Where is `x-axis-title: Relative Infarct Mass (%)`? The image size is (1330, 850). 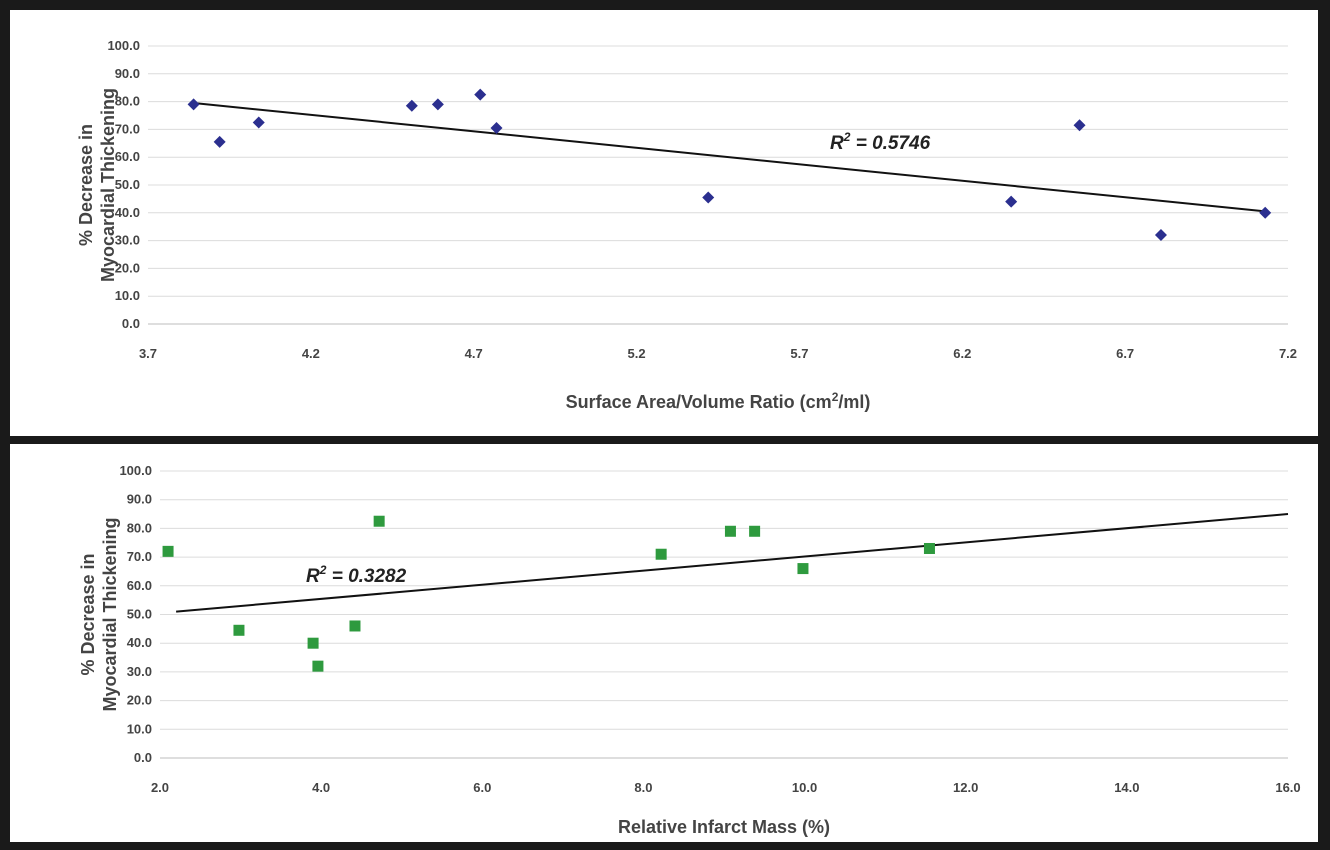 x-axis-title: Relative Infarct Mass (%) is located at coordinates (724, 827).